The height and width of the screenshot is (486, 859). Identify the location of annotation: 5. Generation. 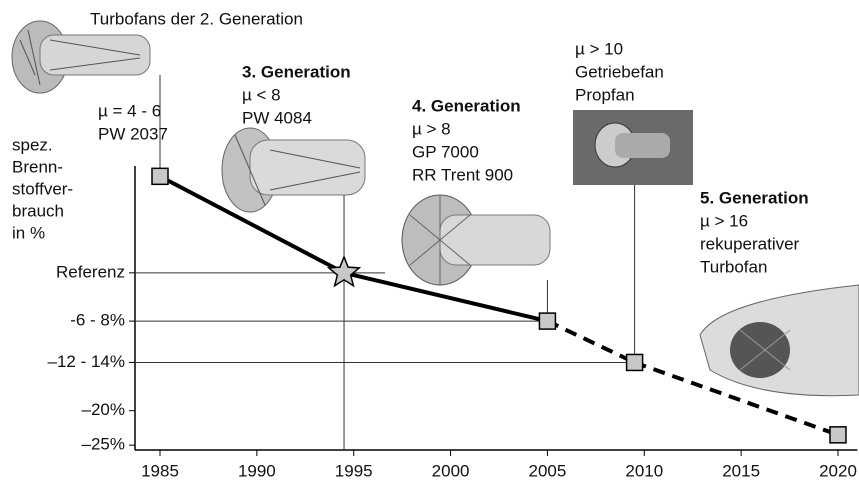
(754, 197).